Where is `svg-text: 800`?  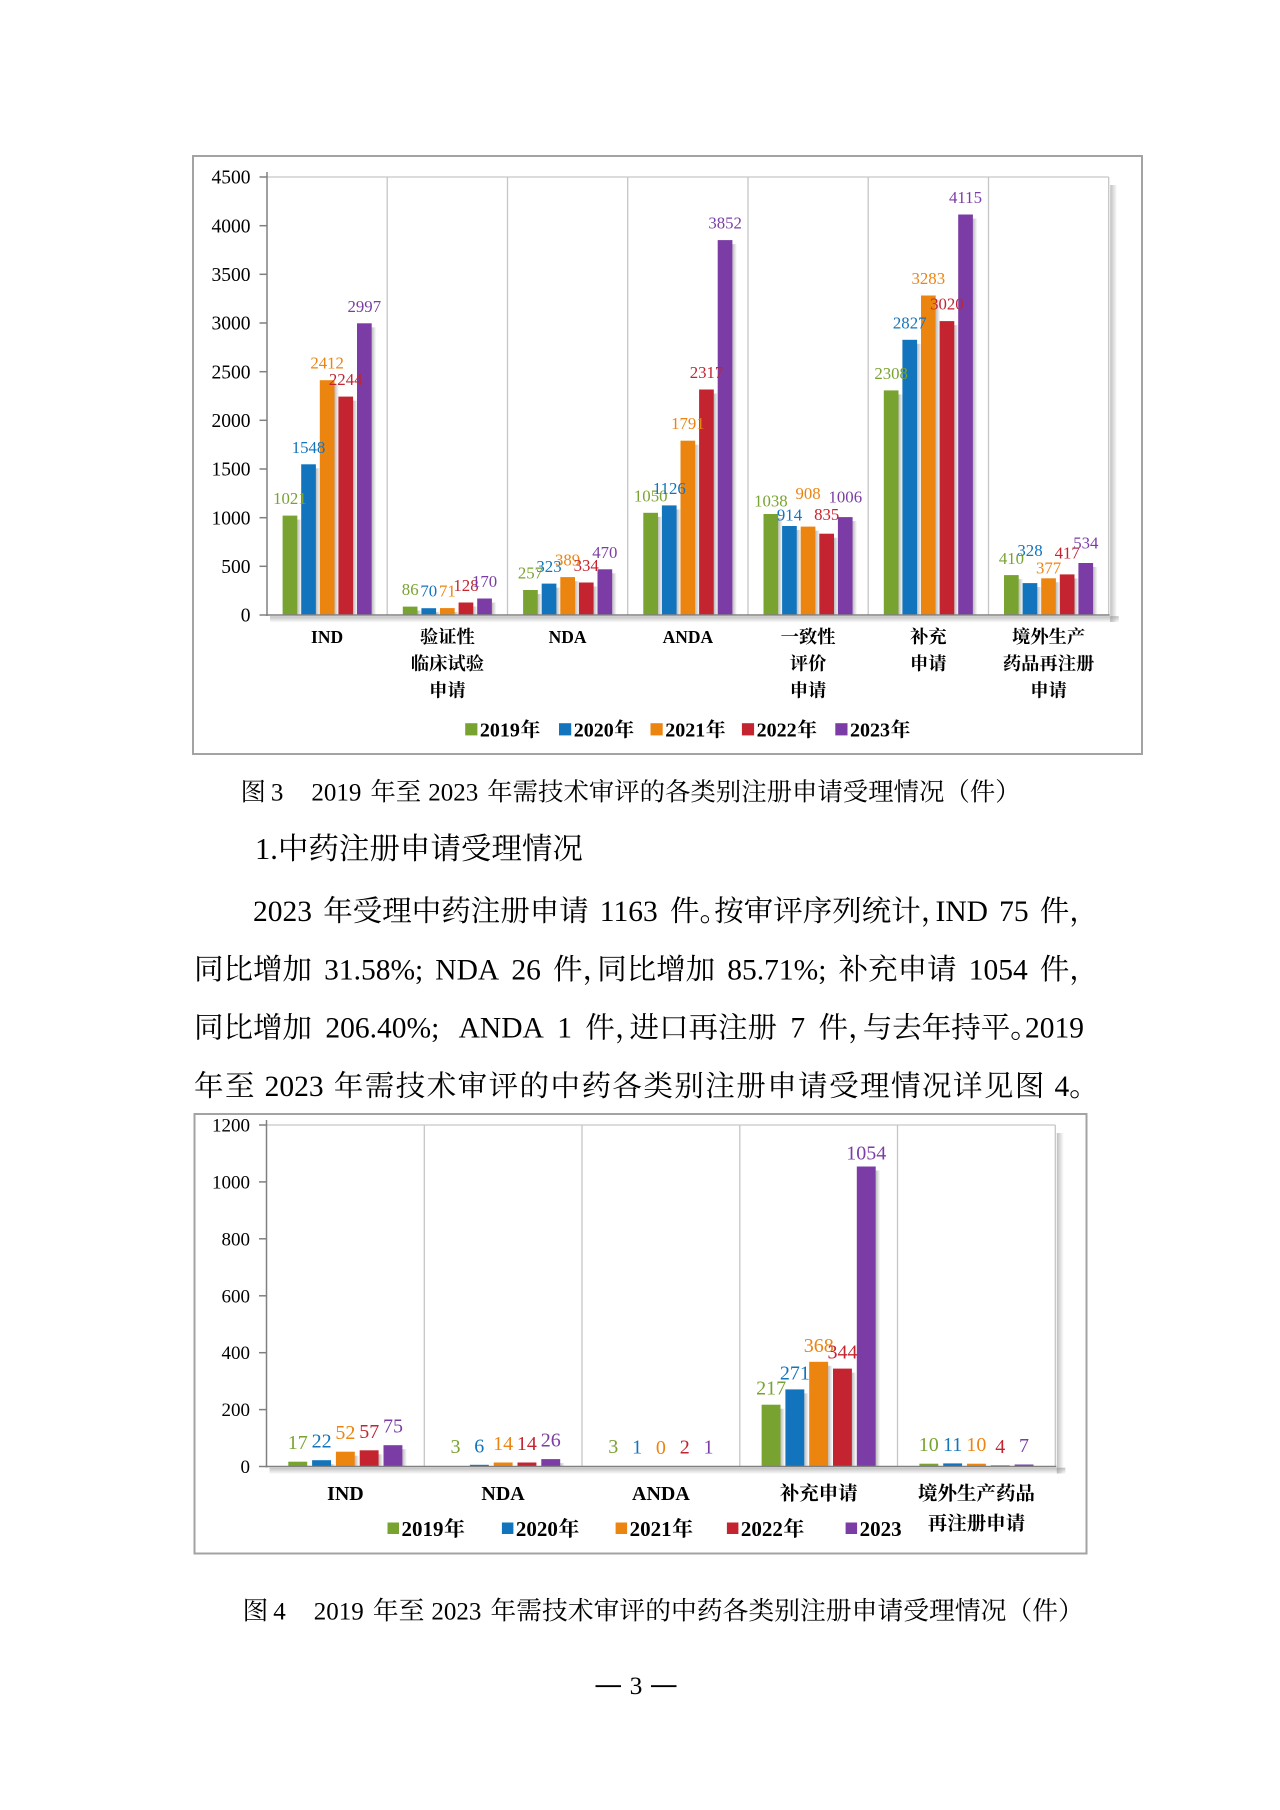 svg-text: 800 is located at coordinates (236, 1239).